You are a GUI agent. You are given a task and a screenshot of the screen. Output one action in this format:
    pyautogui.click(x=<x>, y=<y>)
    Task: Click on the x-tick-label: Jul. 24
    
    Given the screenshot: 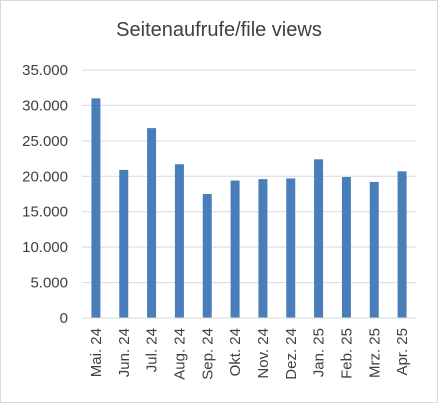 What is the action you would take?
    pyautogui.click(x=152, y=350)
    